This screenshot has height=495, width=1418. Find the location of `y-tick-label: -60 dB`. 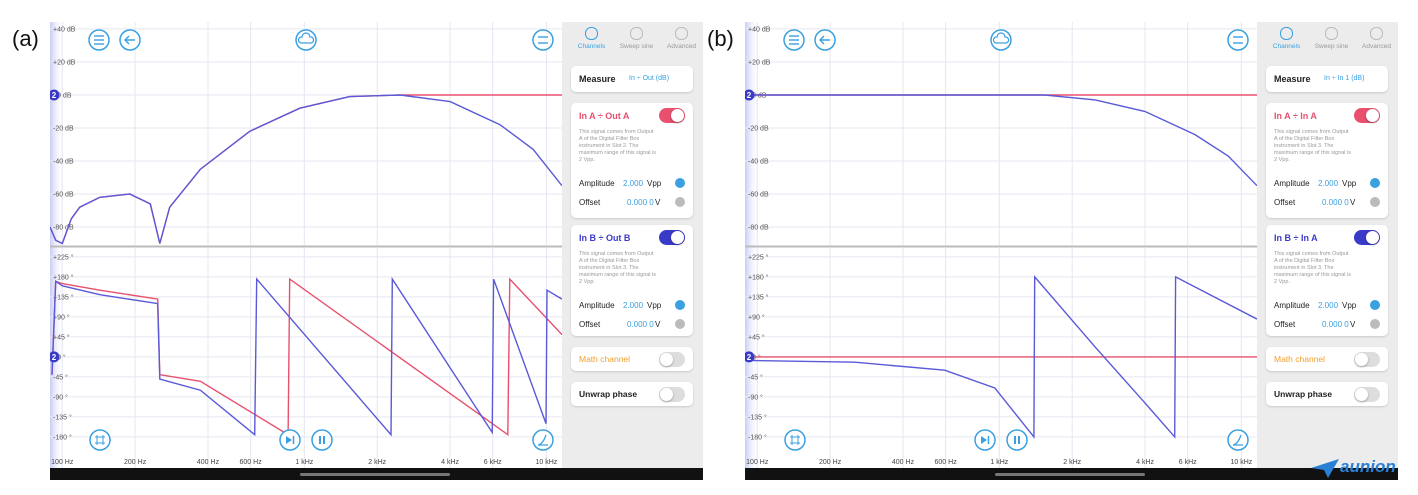

y-tick-label: -60 dB is located at coordinates (63, 194).